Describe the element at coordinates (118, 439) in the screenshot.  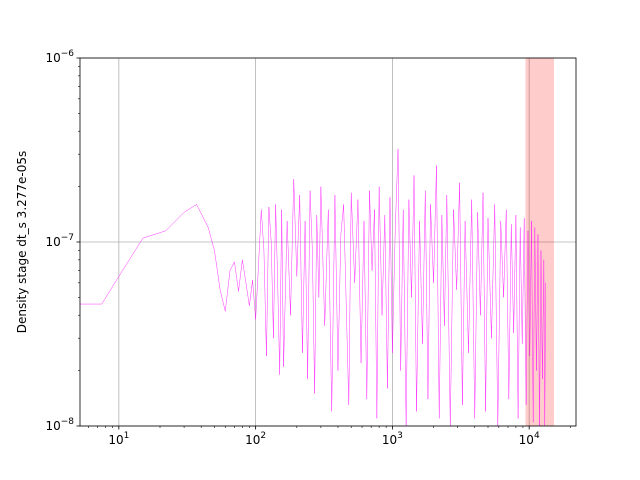
I see `x-tick-label: 10¹` at that location.